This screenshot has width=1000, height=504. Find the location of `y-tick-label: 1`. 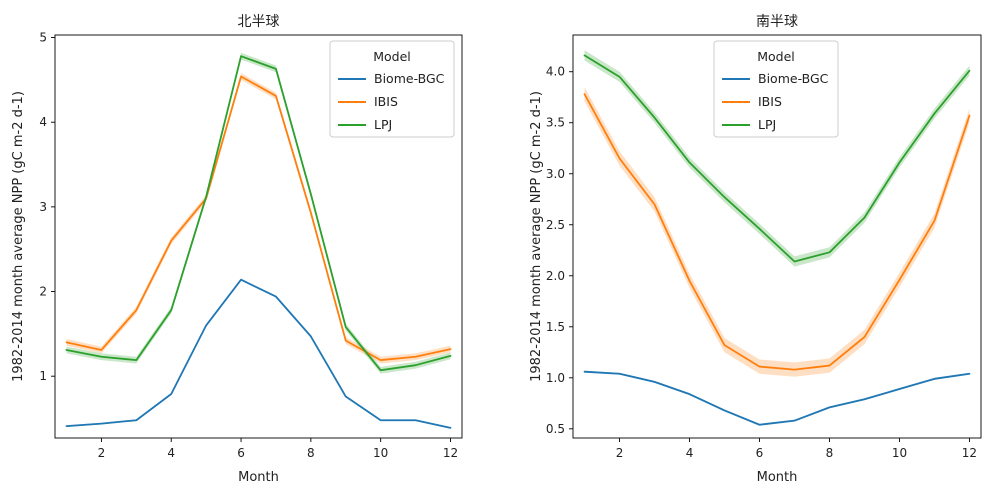

y-tick-label: 1 is located at coordinates (43, 376).